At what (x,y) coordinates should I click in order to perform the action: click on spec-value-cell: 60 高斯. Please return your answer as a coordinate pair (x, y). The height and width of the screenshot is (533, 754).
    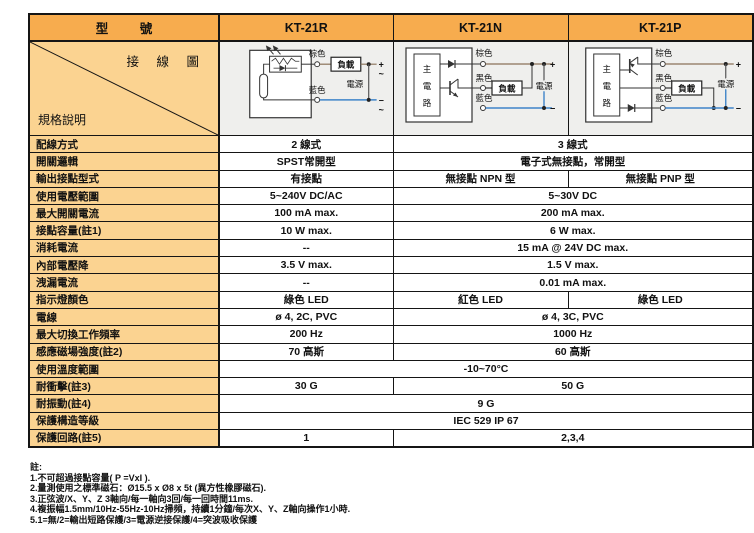
    Looking at the image, I should click on (573, 351).